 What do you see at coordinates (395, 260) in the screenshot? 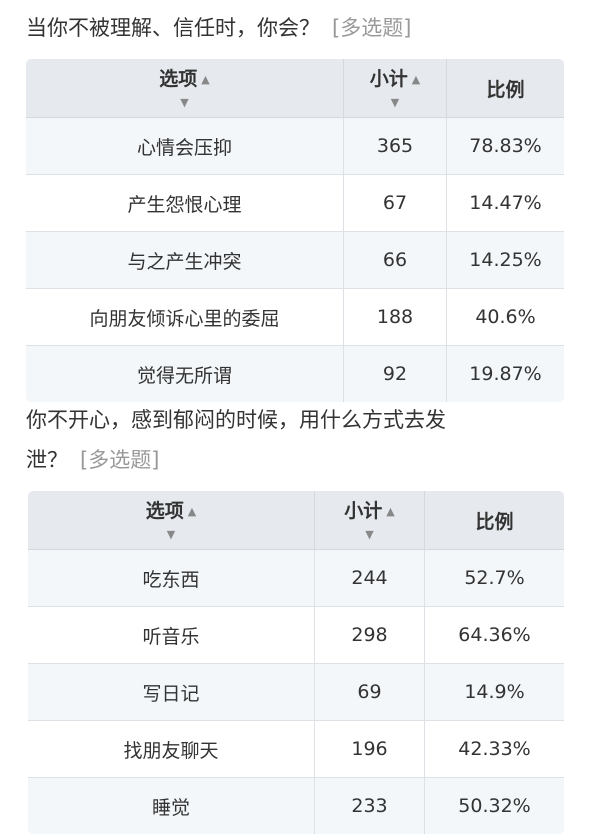
I see `cell-count: 66` at bounding box center [395, 260].